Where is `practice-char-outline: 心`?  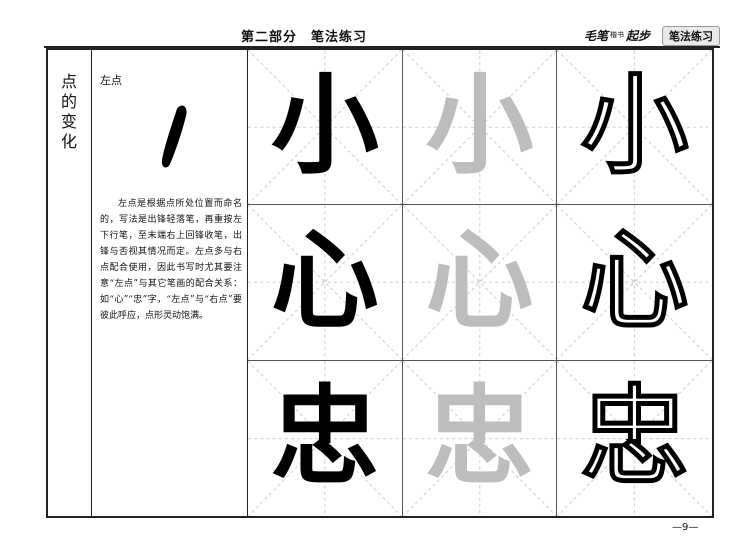 practice-char-outline: 心 is located at coordinates (635, 282).